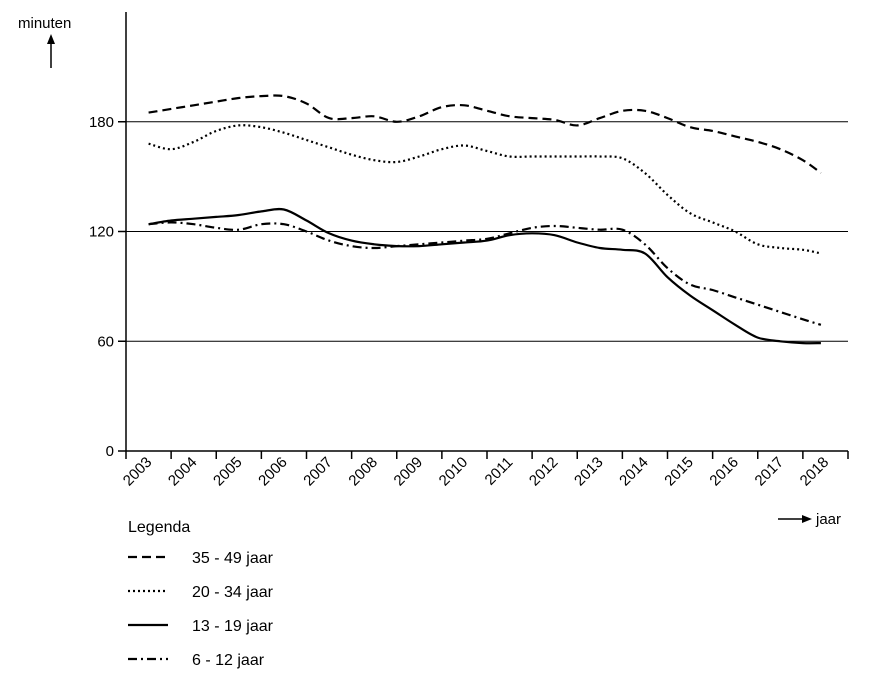 The height and width of the screenshot is (680, 886). Describe the element at coordinates (499, 471) in the screenshot. I see `x-tick-label-2011: 2011` at that location.